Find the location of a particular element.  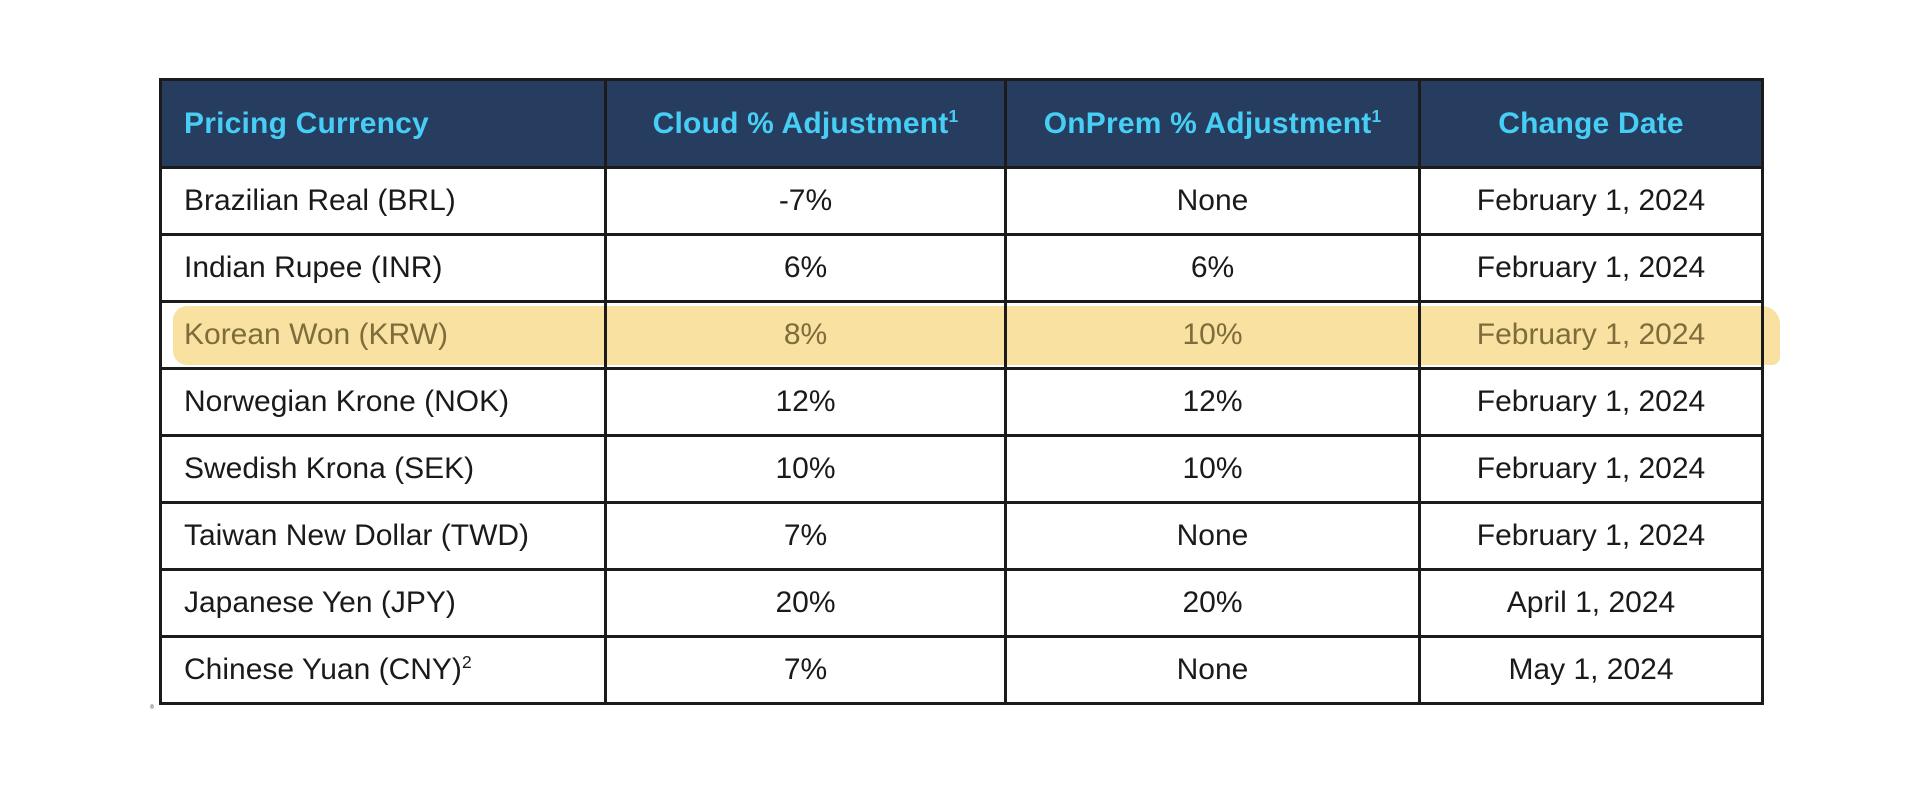

currency-cell: Taiwan New Dollar (TWD) is located at coordinates (383, 536).